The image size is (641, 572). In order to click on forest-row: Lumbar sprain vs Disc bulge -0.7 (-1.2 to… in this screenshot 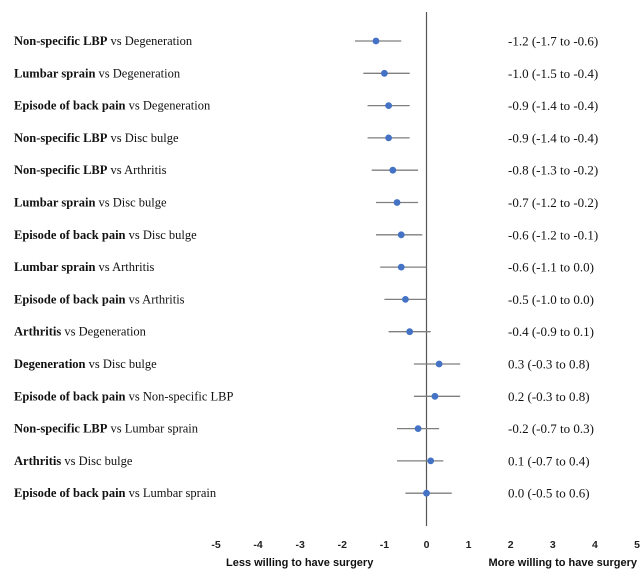, I will do `click(306, 202)`.